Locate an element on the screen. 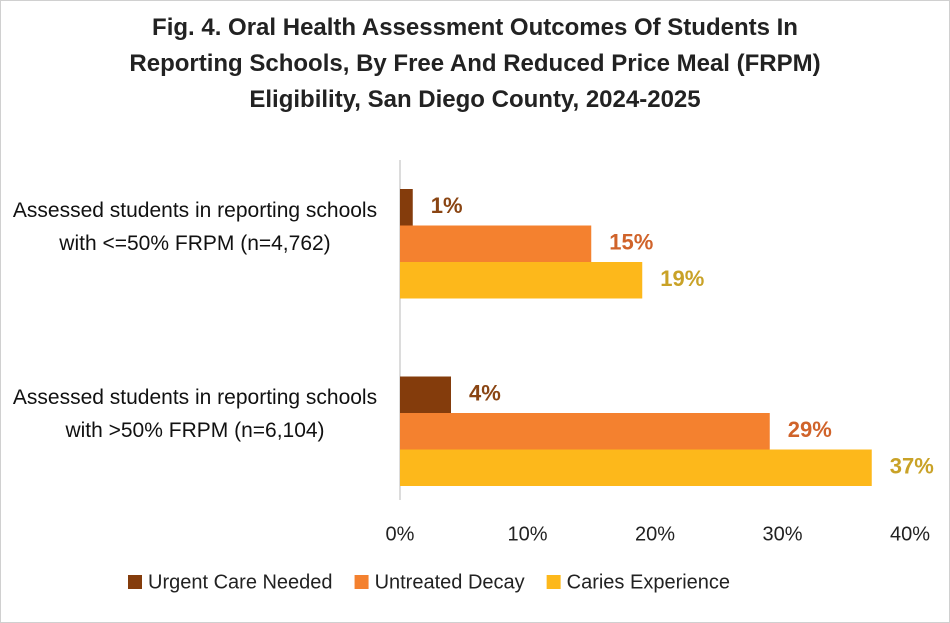  data-label: 29% is located at coordinates (810, 429).